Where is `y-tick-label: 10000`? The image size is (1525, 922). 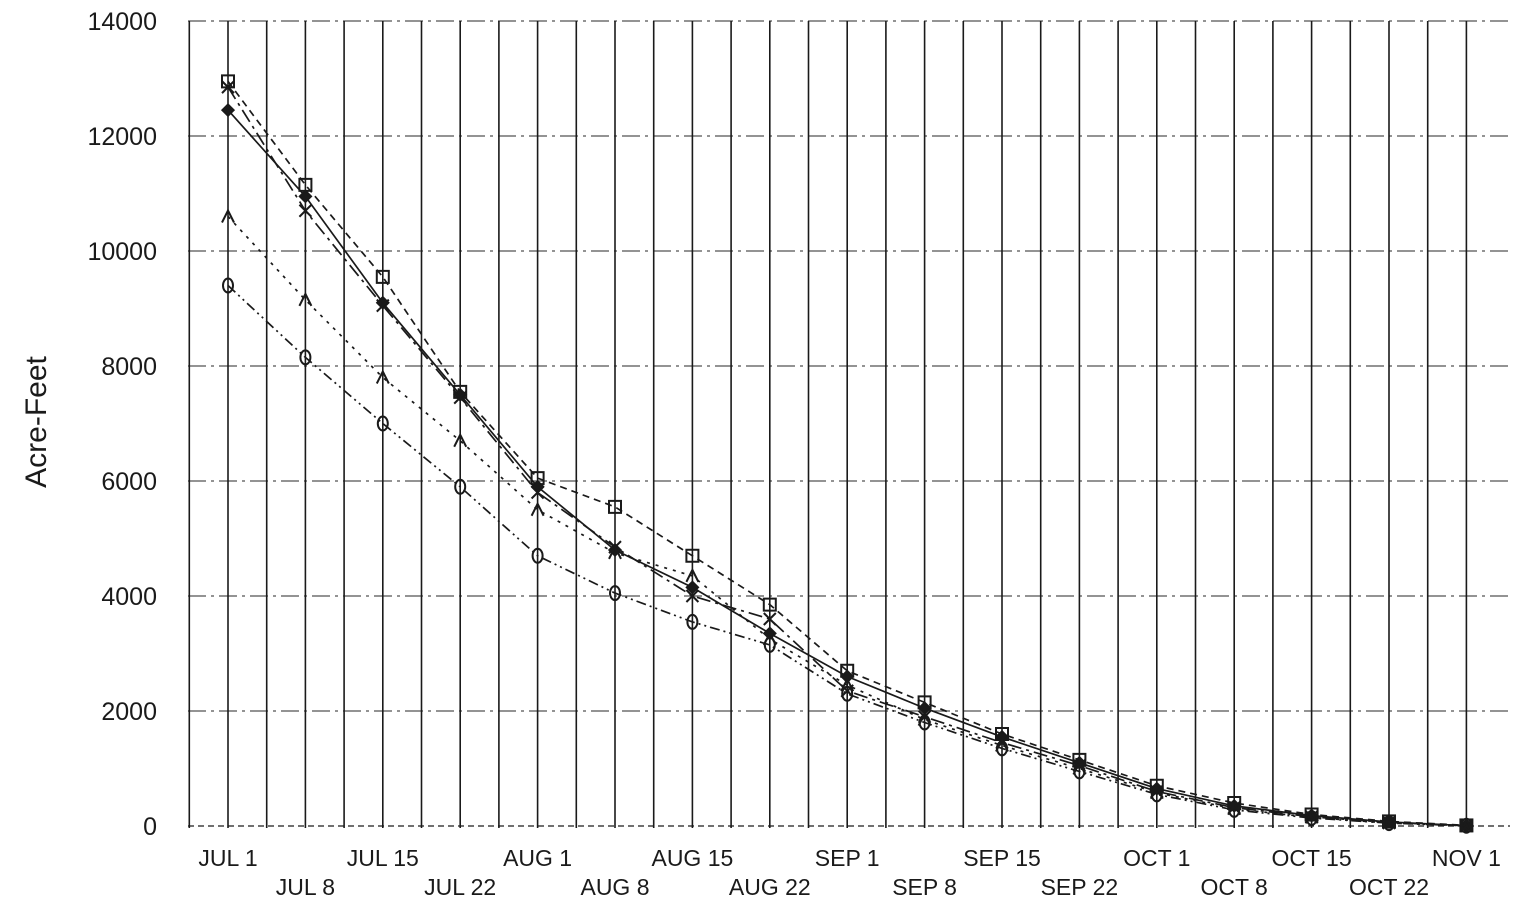
y-tick-label: 10000 is located at coordinates (122, 252).